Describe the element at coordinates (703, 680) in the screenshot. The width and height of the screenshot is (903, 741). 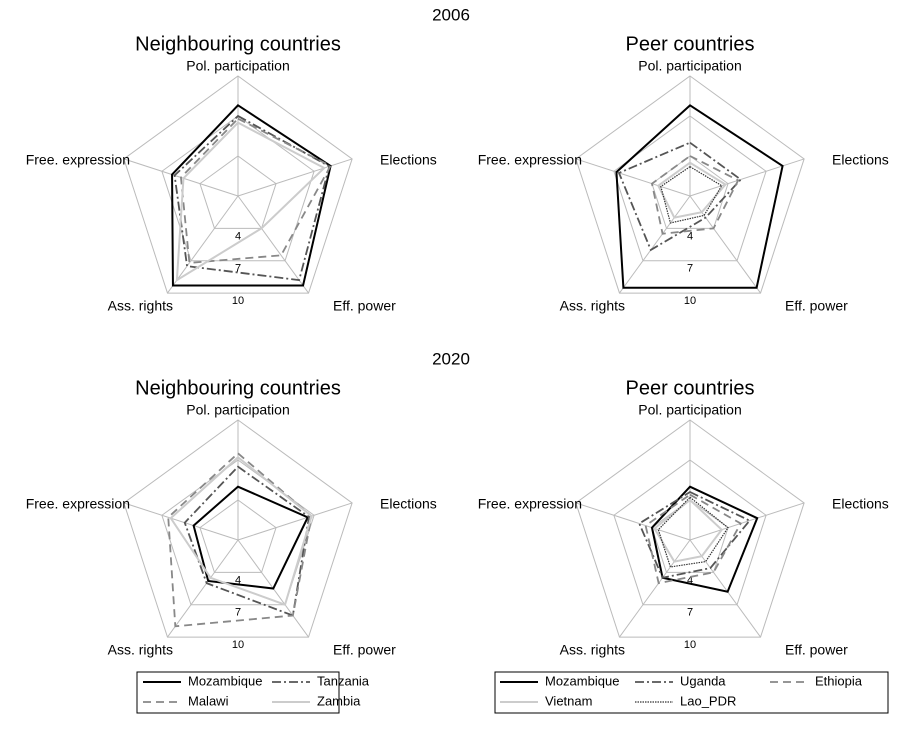
I see `legend-label: Uganda` at that location.